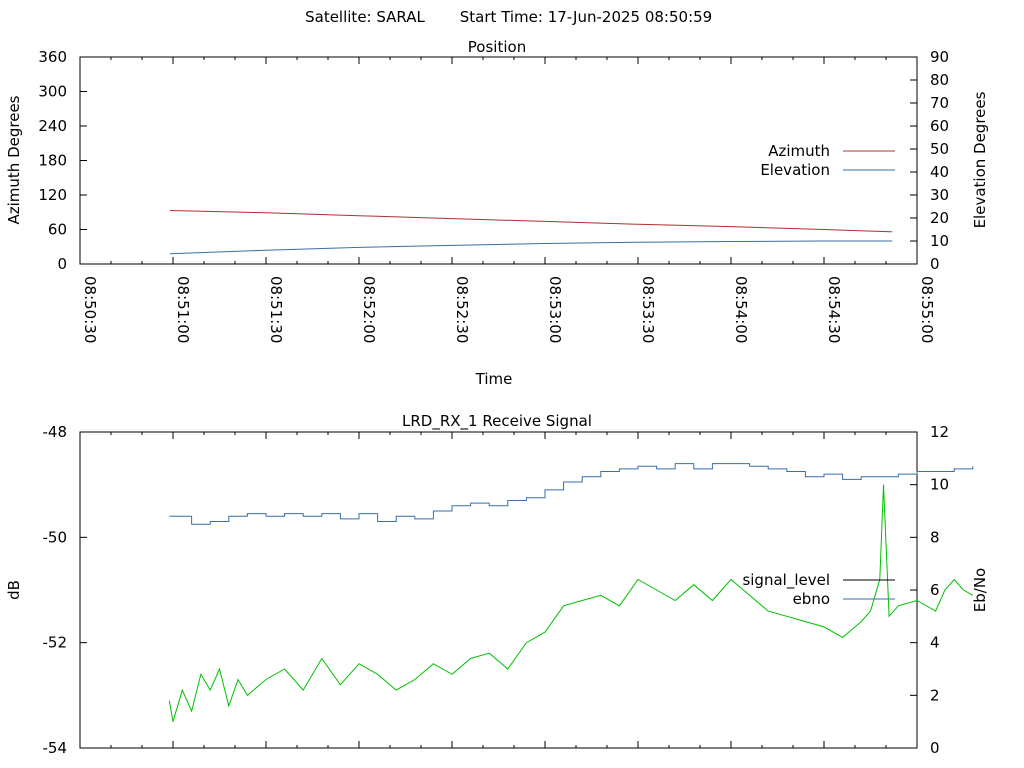 This screenshot has width=1024, height=768. What do you see at coordinates (799, 151) in the screenshot?
I see `legend-azimuth-label: Azimuth` at bounding box center [799, 151].